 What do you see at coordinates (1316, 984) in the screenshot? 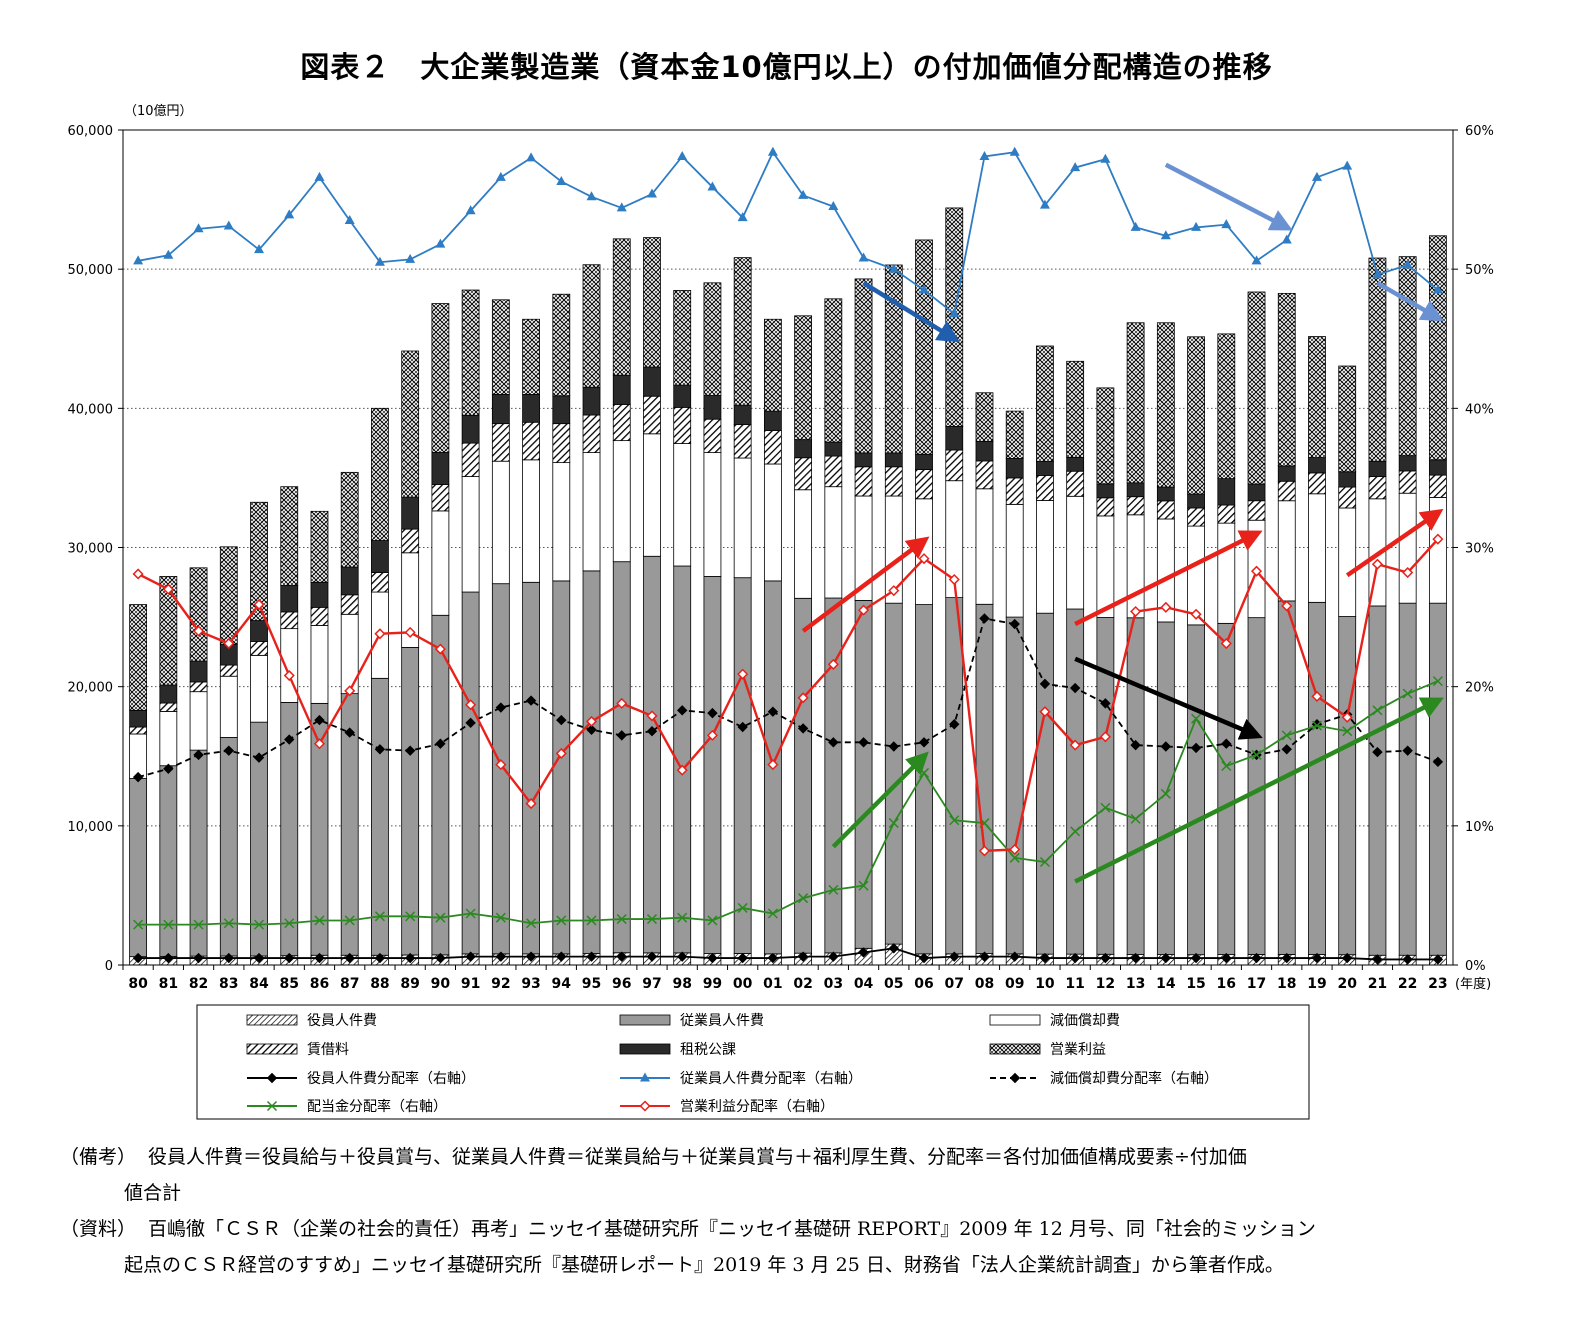
I see `x-tick-label: 19` at bounding box center [1316, 984].